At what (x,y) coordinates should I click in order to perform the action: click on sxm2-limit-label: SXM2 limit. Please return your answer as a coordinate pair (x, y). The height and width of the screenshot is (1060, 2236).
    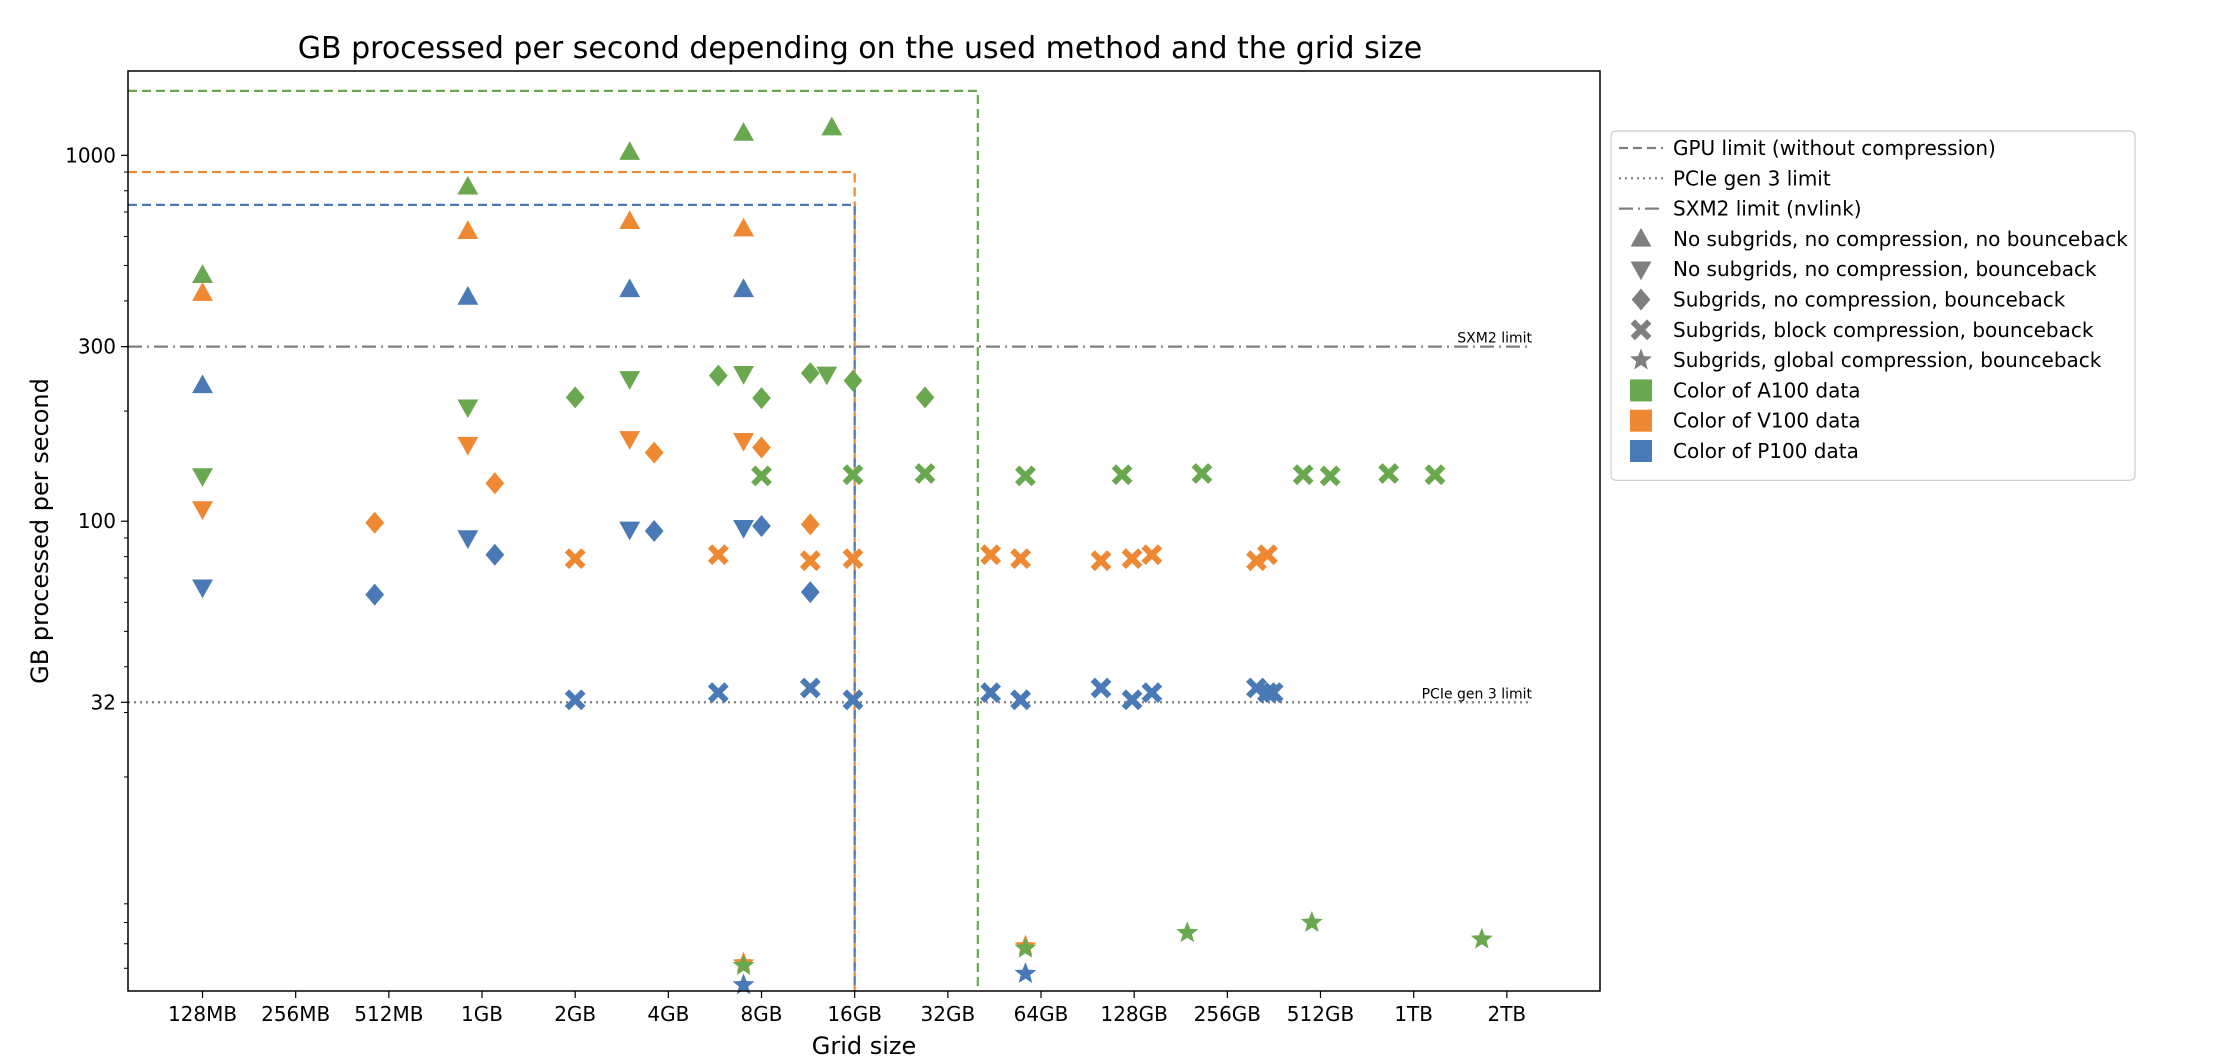
    Looking at the image, I should click on (1494, 339).